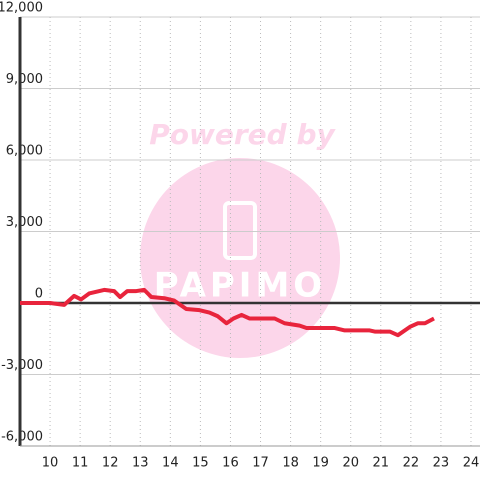 This screenshot has width=480, height=480. I want to click on x-tick-label: 21, so click(381, 463).